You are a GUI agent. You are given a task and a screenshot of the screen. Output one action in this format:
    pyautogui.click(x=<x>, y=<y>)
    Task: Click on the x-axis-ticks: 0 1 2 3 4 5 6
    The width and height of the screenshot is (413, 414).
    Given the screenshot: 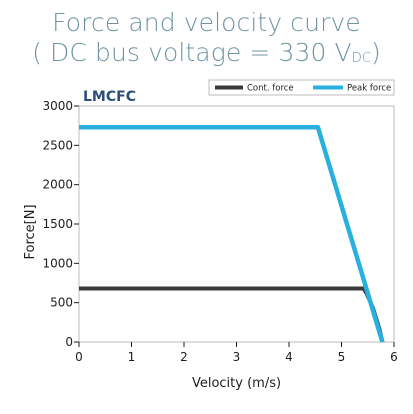 What is the action you would take?
    pyautogui.click(x=236, y=353)
    